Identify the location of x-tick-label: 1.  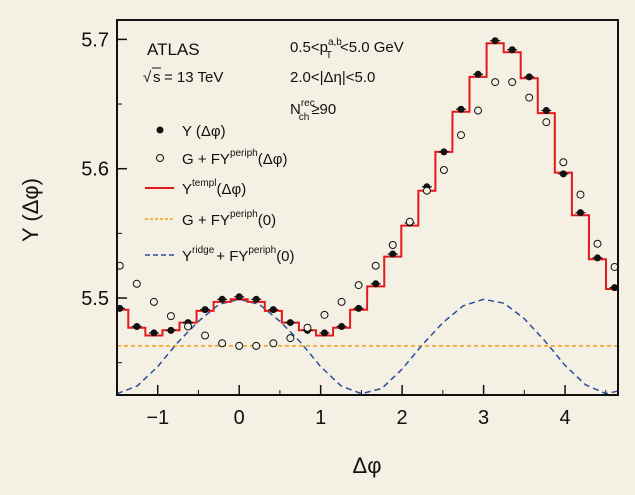
(320, 418).